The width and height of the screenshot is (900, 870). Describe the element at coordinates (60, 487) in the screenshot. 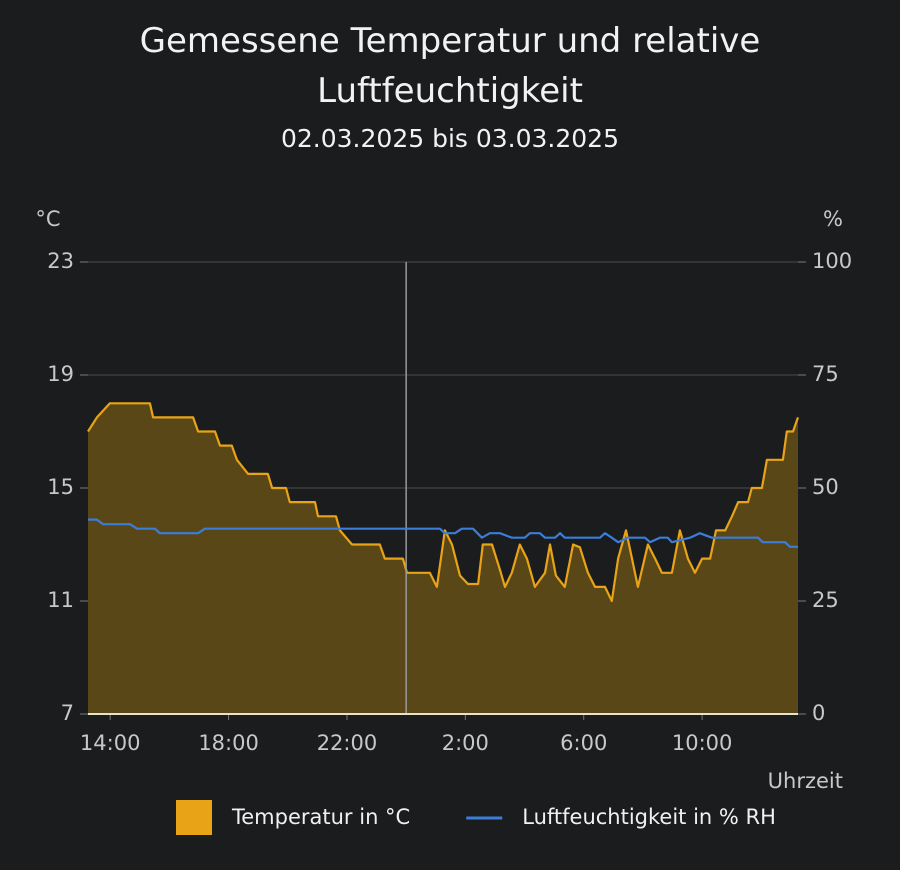

I see `y-tick-label: 15` at that location.